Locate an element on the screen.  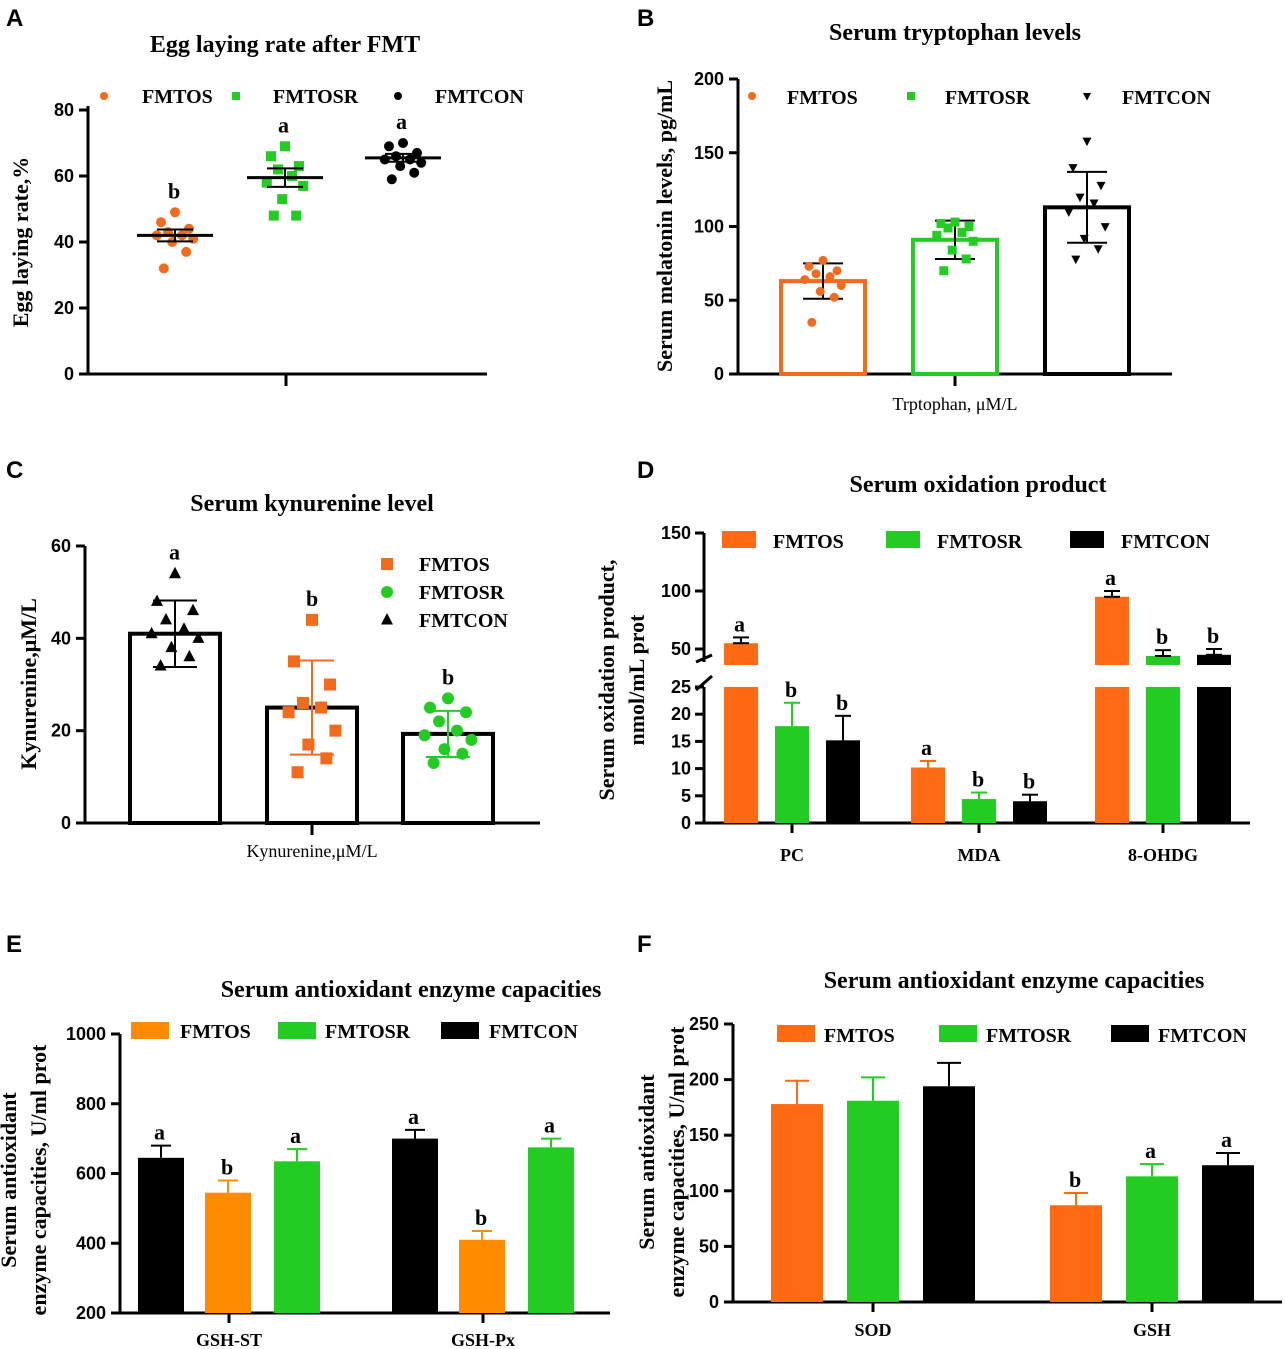
x-axis-label-b: Trptophan, μM/L is located at coordinates (955, 404).